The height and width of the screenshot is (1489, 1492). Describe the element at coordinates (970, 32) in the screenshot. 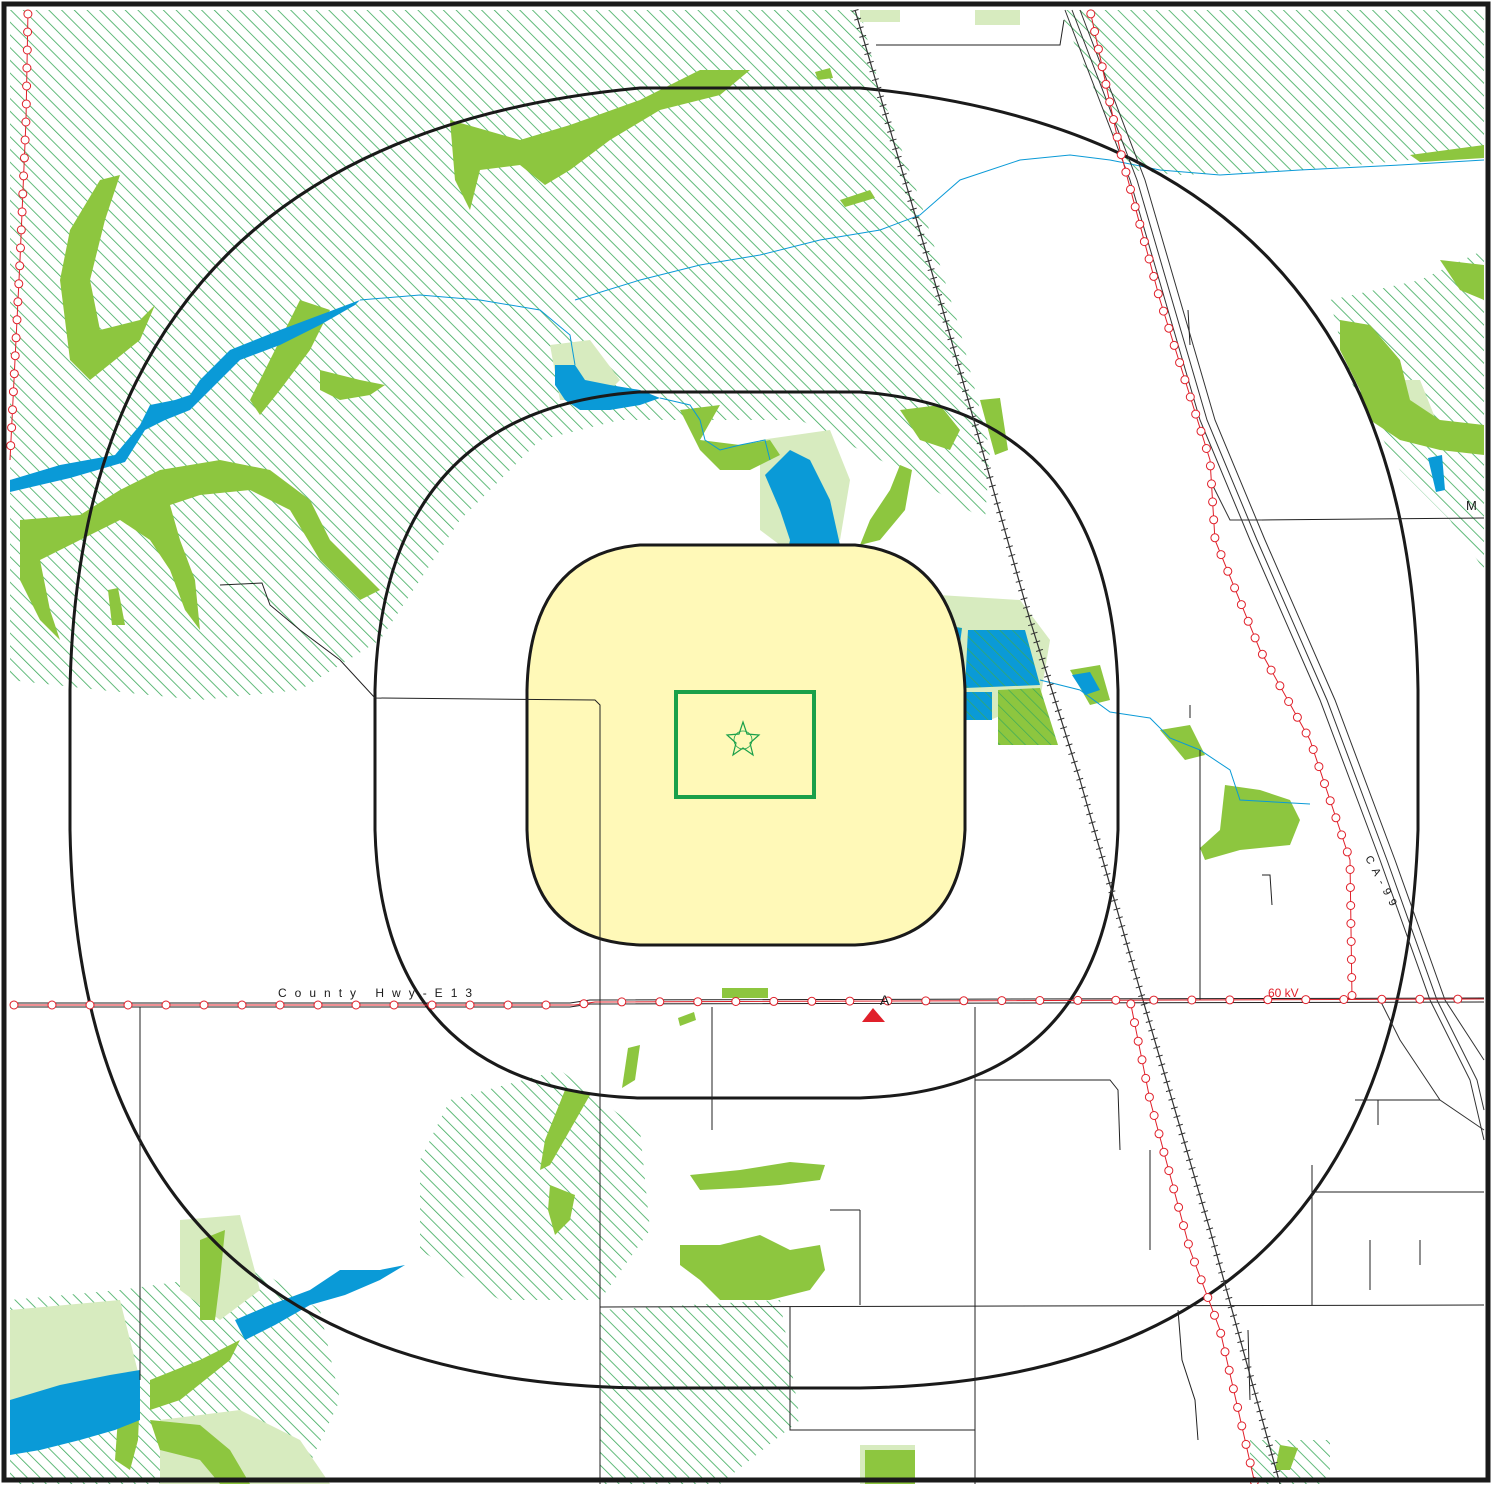

I see `road-north-stub` at that location.